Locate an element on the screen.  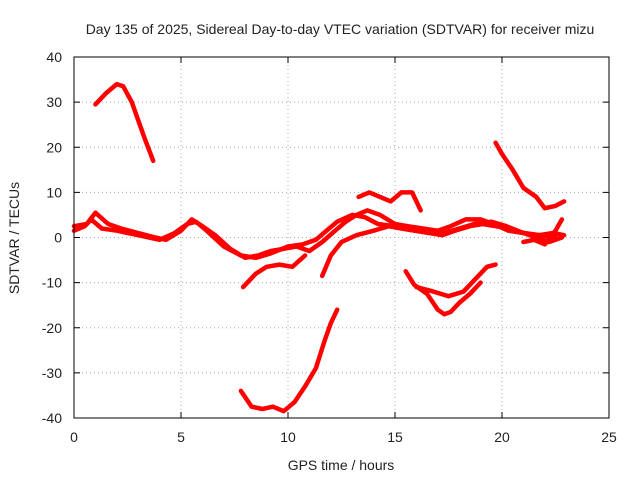
y-tick-label: 10 is located at coordinates (54, 192).